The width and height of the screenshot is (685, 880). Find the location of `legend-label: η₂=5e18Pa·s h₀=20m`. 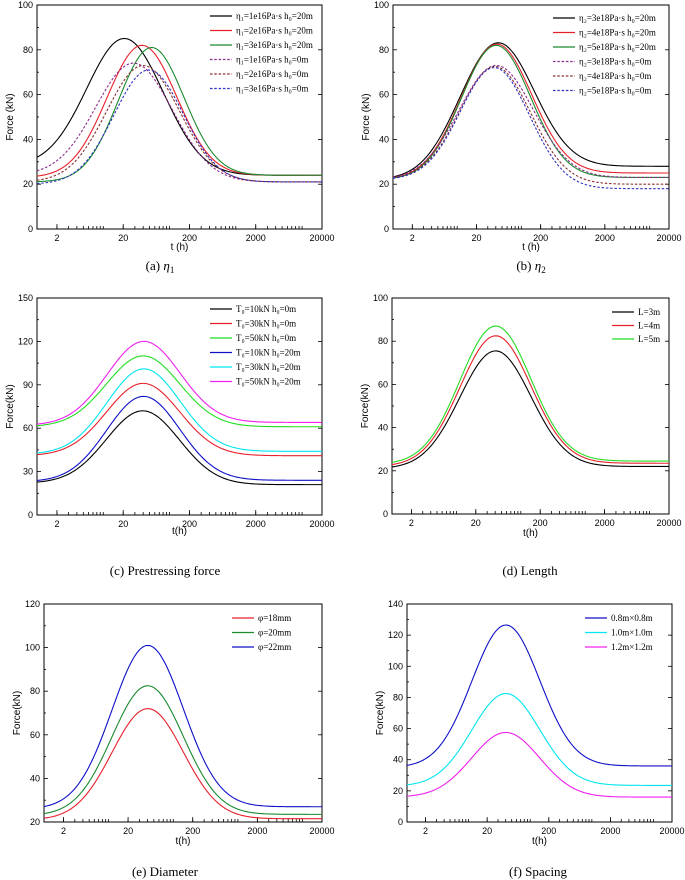

legend-label: η₂=5e18Pa·s h₀=20m is located at coordinates (617, 47).